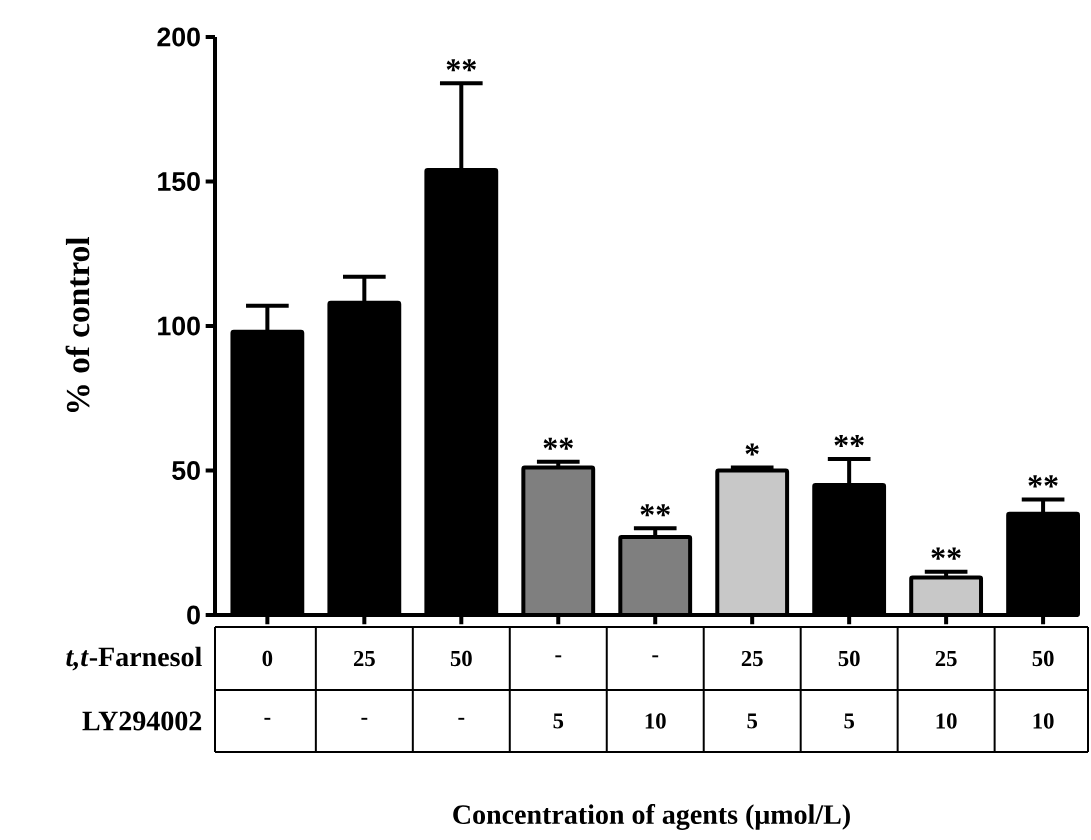 The width and height of the screenshot is (1091, 840). I want to click on text: LY294002, so click(142, 721).